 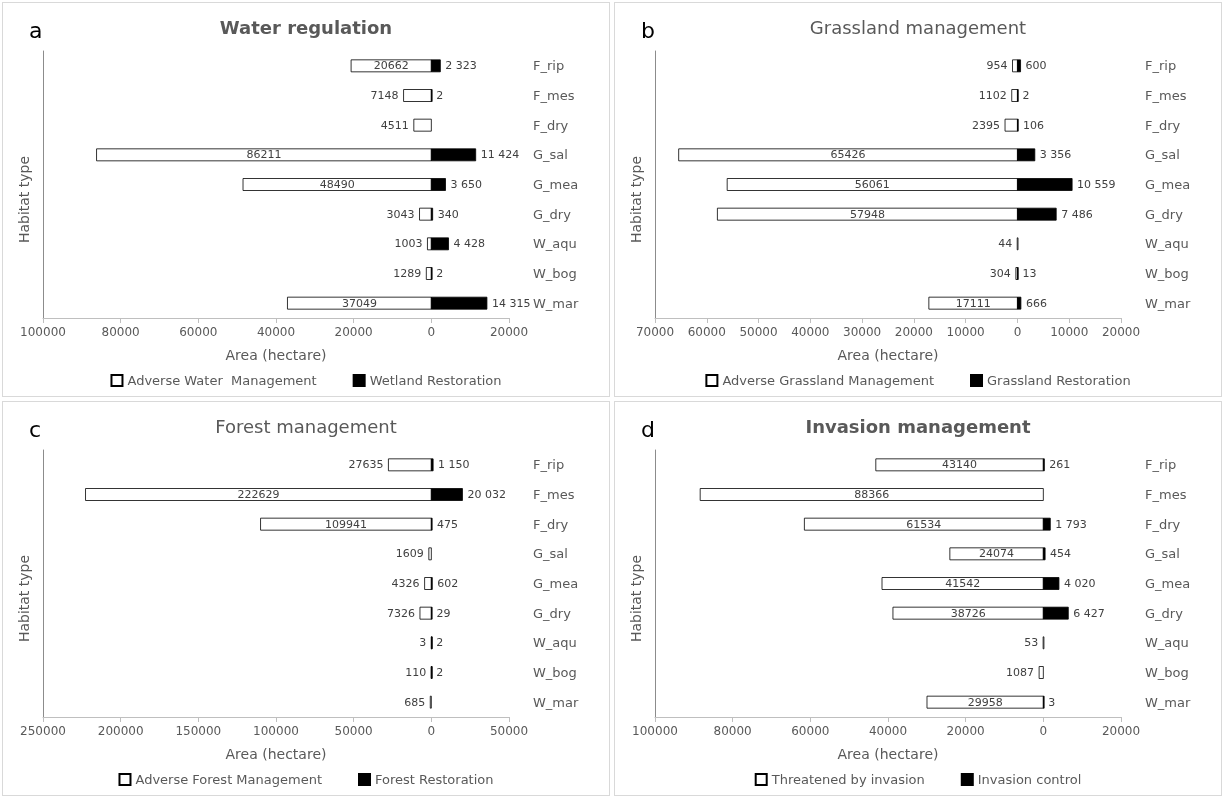 I want to click on data-label: 43140, so click(x=960, y=465).